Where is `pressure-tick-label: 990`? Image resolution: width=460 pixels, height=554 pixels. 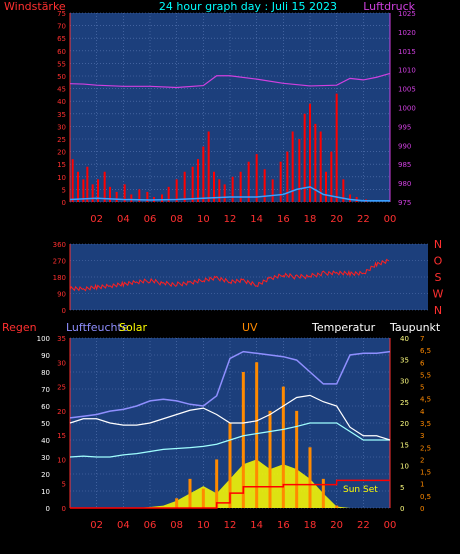
pressure-tick-label: 990 is located at coordinates (404, 146).